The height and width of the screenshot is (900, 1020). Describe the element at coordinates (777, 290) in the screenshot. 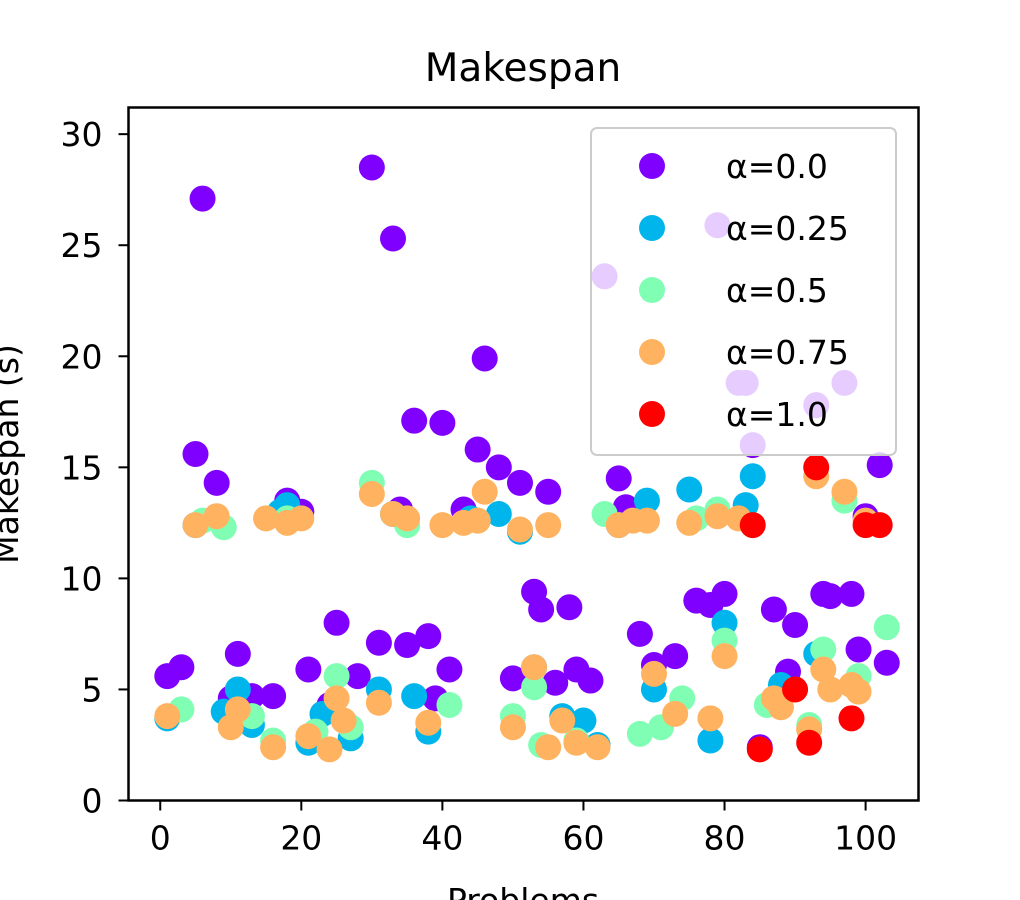

I see `legend-label-2: α=0.5` at that location.